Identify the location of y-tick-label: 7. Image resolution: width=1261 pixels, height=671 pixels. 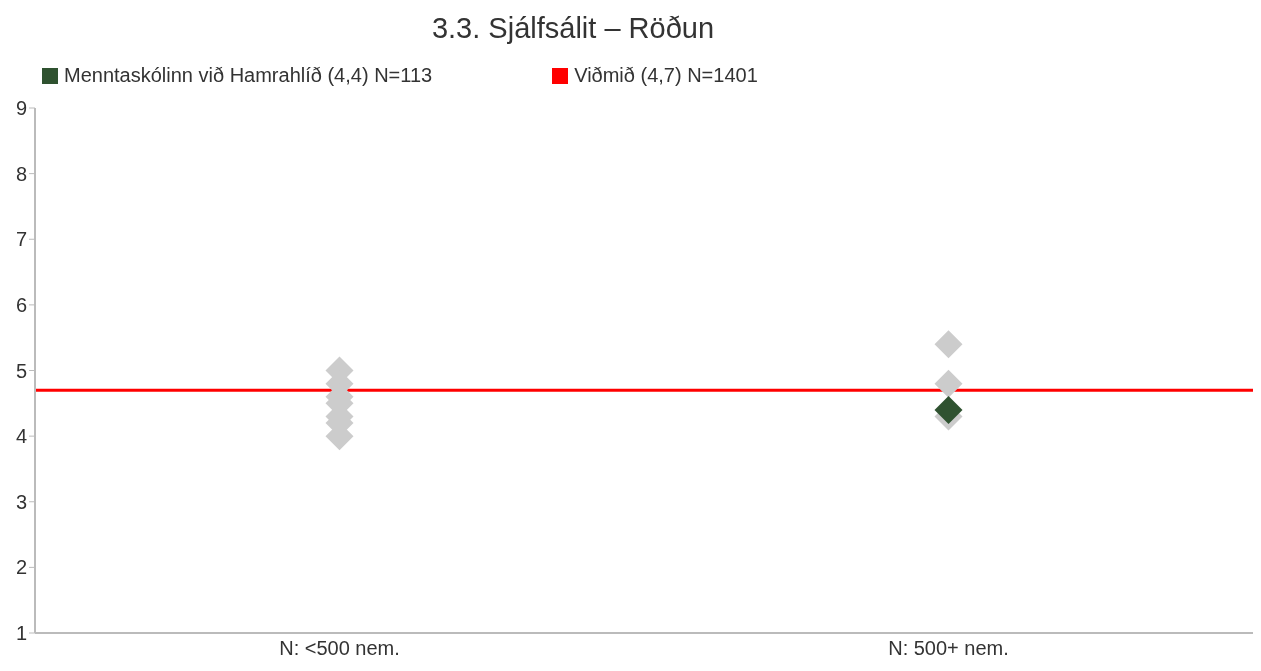
(21, 239).